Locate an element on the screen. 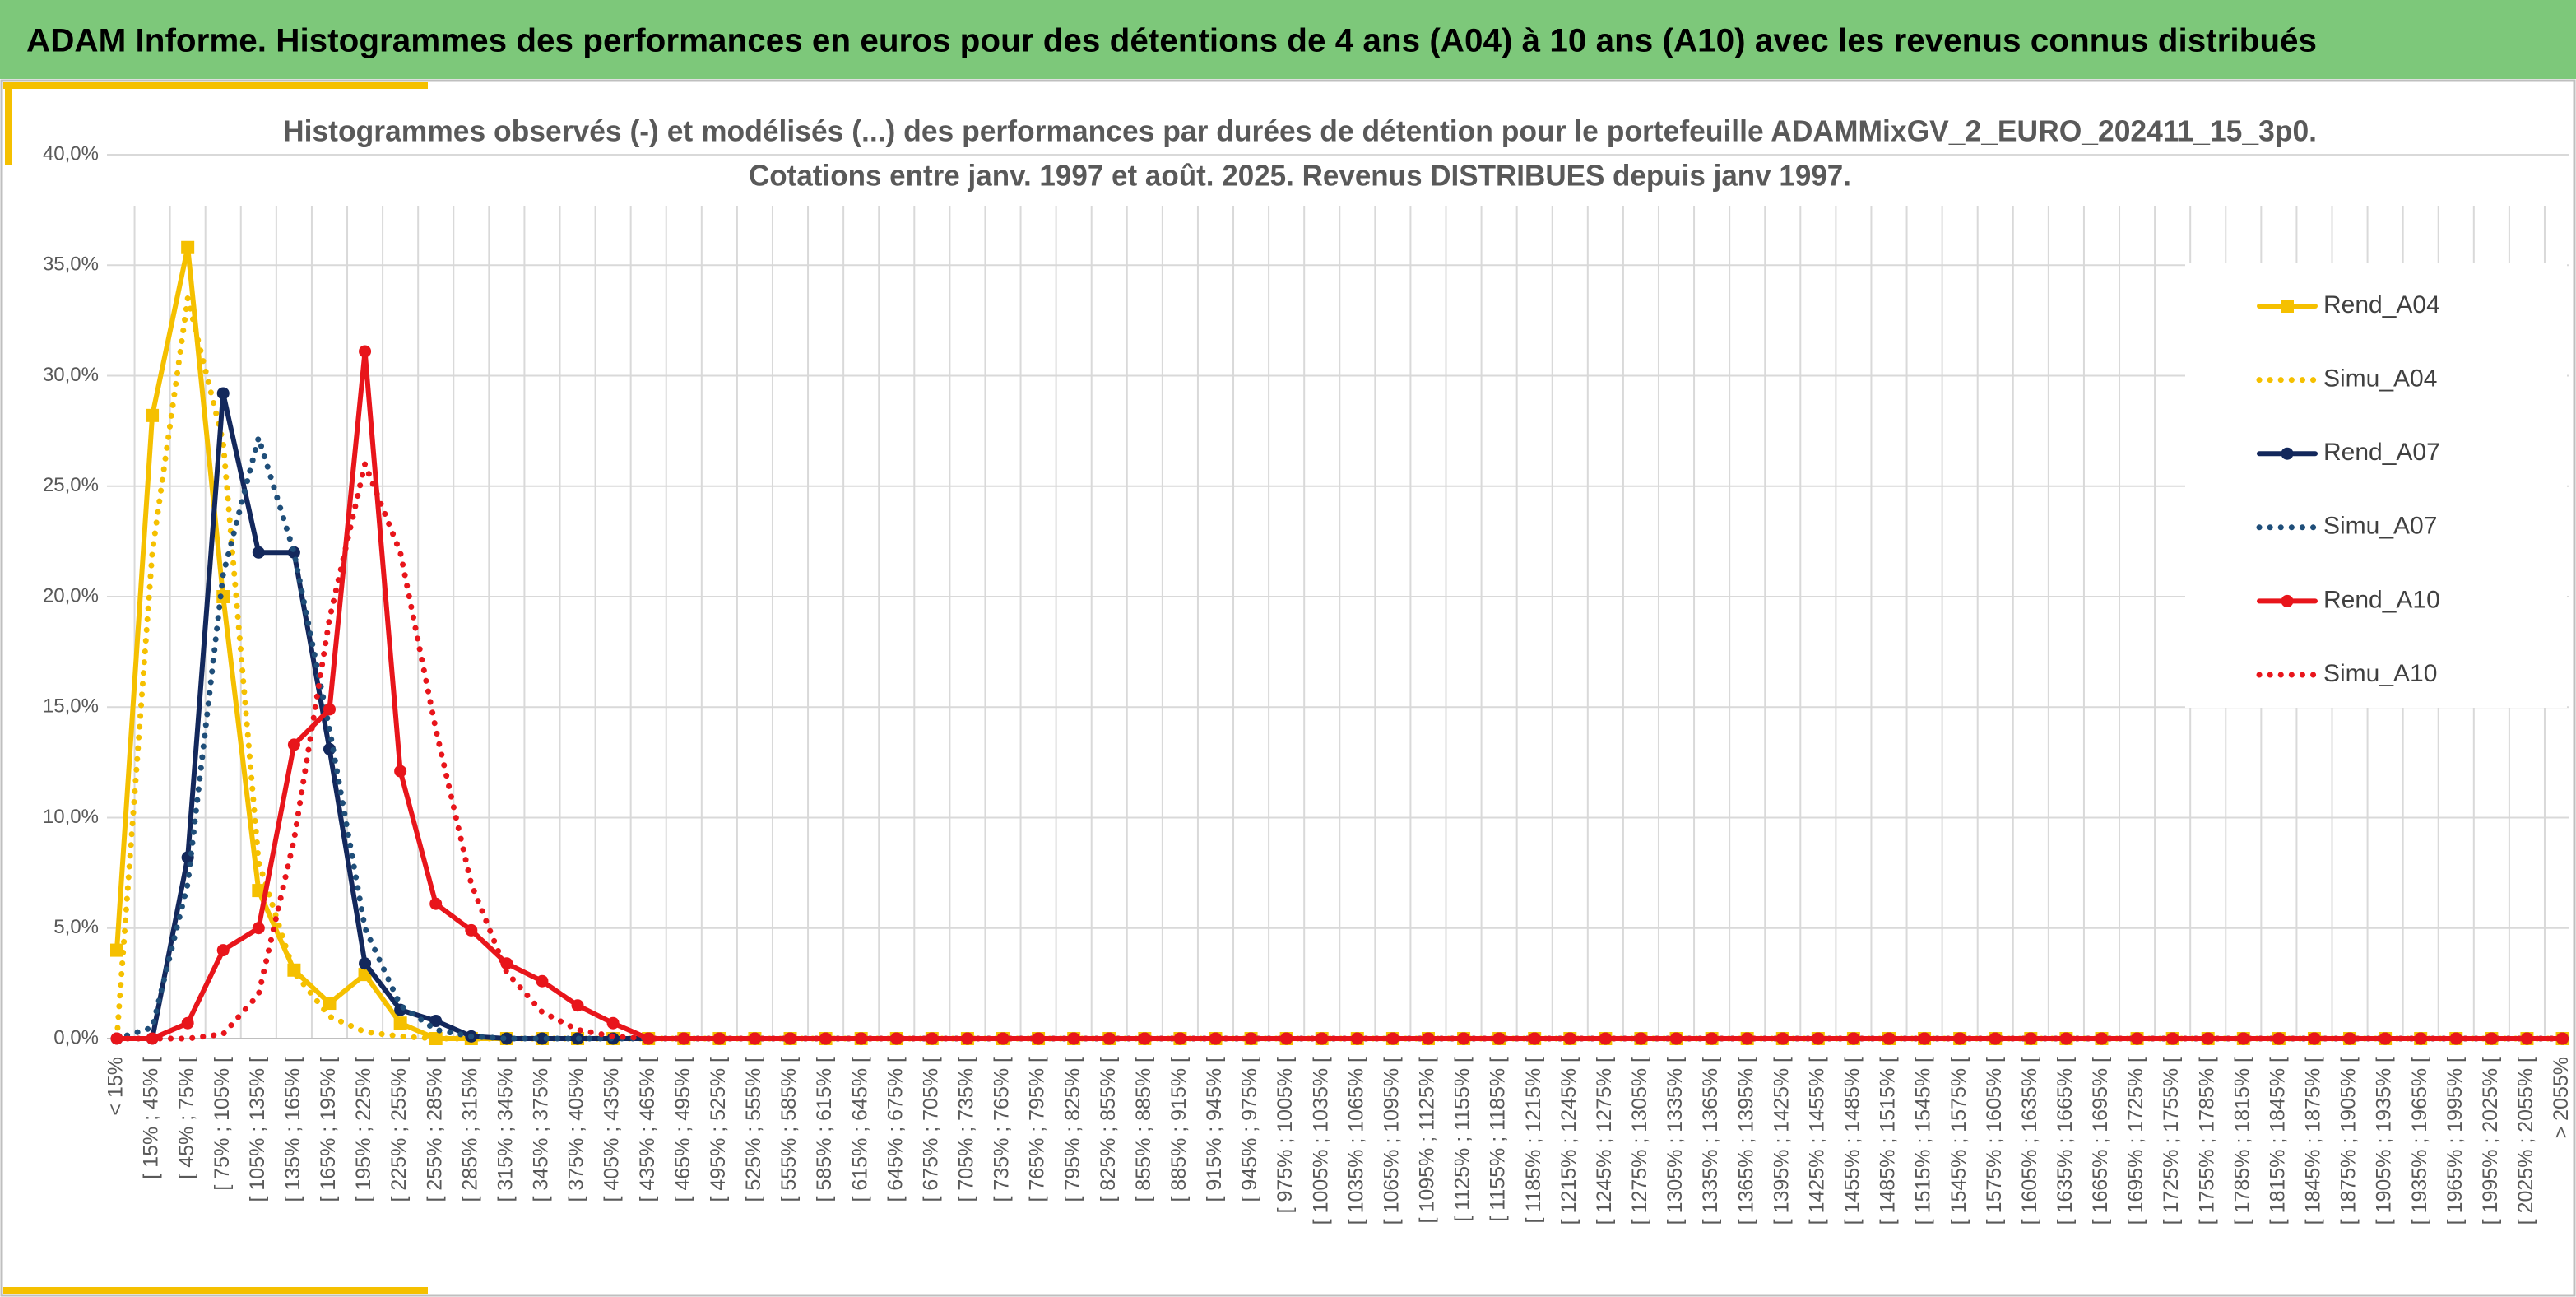  x-tick-label: [ 1755% ; 1785% [ is located at coordinates (2206, 1141).